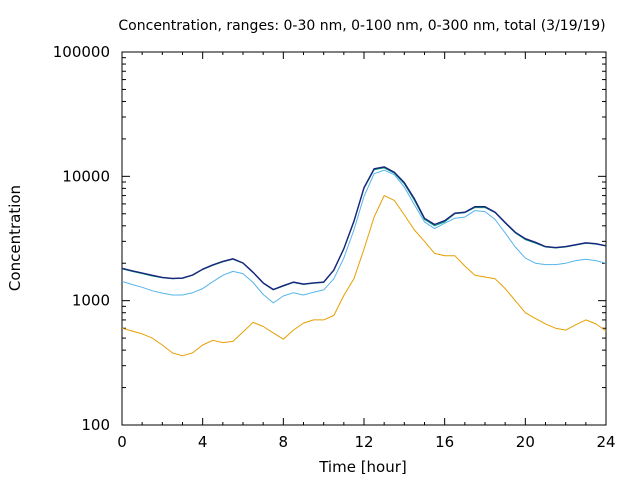 The image size is (640, 480). I want to click on x-axis-label: Time [hour], so click(362, 467).